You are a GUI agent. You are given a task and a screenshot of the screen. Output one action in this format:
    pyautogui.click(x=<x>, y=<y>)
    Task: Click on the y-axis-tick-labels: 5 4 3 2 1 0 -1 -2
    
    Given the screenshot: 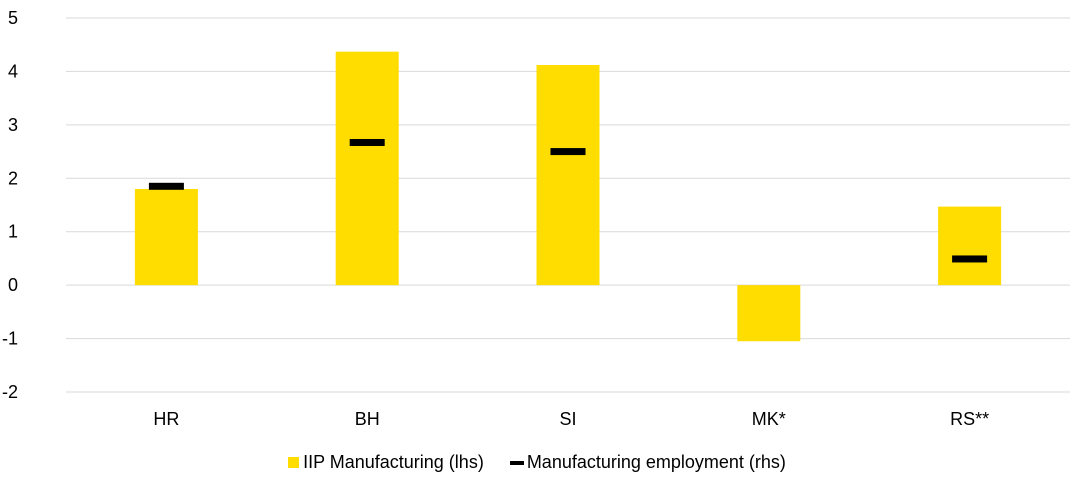 What is the action you would take?
    pyautogui.click(x=10, y=205)
    